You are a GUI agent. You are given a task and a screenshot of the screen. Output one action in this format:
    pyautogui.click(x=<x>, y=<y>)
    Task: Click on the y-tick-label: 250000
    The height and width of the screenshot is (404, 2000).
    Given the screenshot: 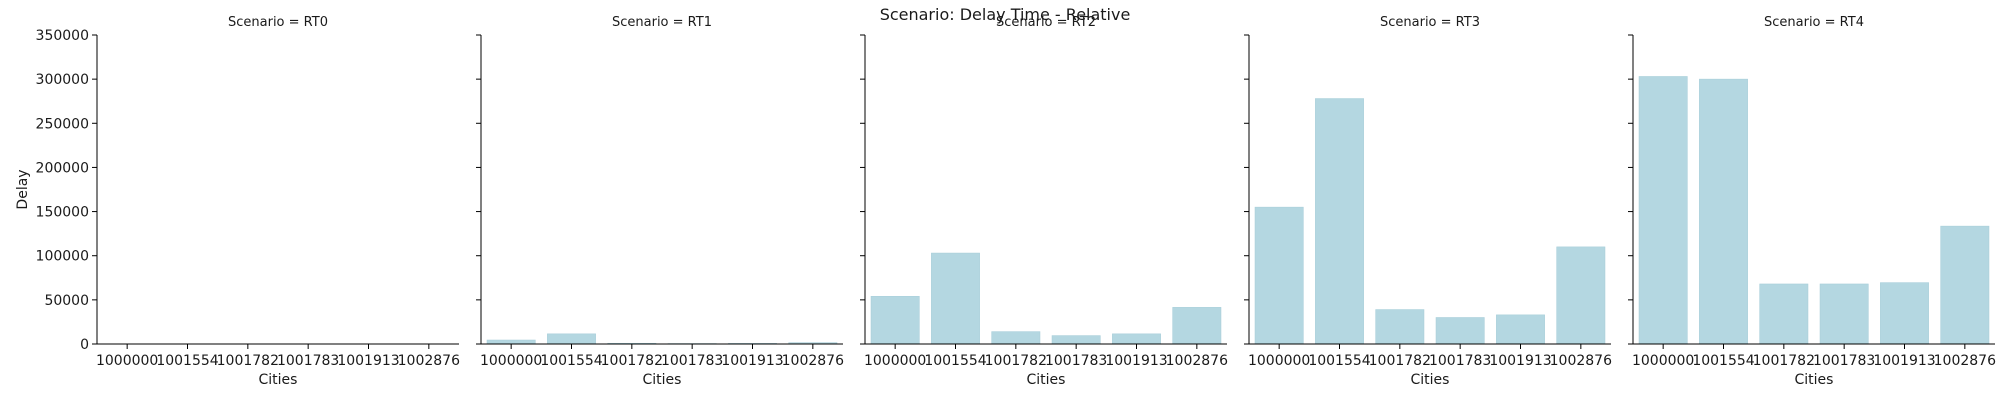 What is the action you would take?
    pyautogui.click(x=62, y=124)
    